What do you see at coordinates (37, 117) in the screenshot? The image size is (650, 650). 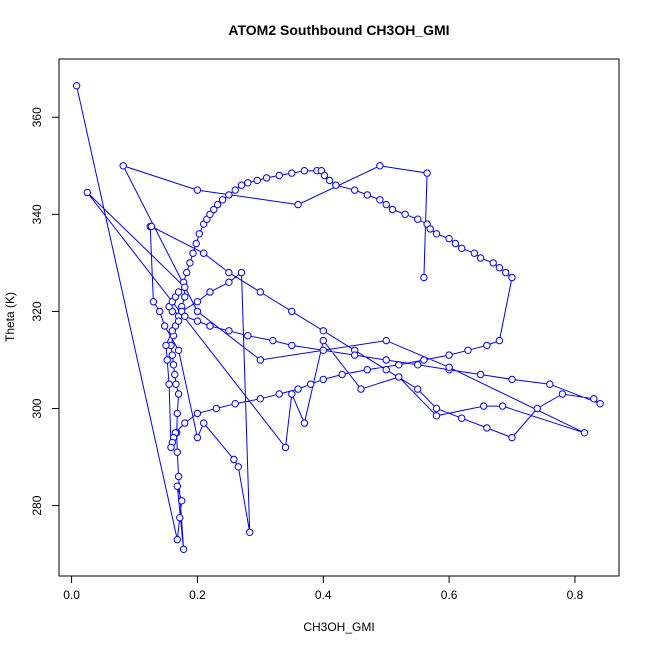 I see `y-tick-label: 360` at bounding box center [37, 117].